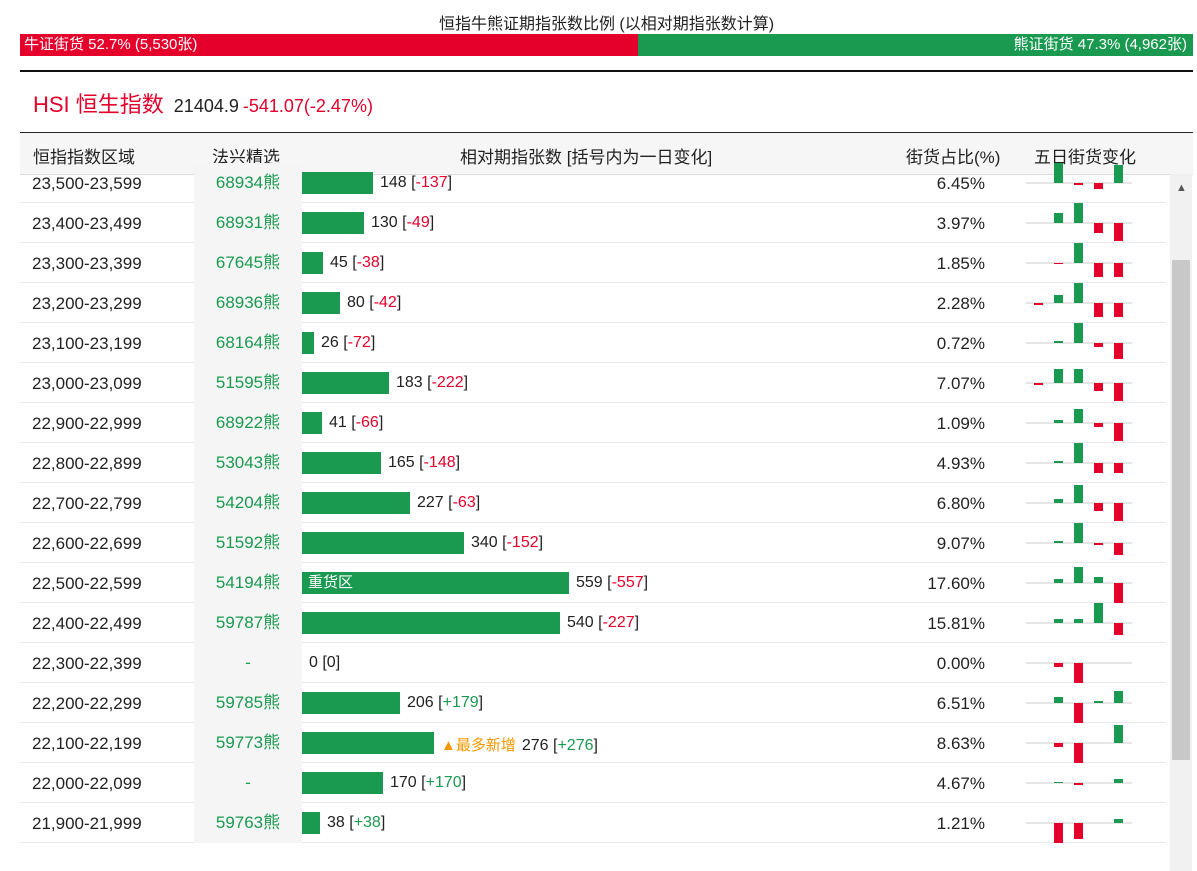 Image resolution: width=1197 pixels, height=871 pixels. Describe the element at coordinates (435, 583) in the screenshot. I see `contracts-bar: 重货区` at that location.